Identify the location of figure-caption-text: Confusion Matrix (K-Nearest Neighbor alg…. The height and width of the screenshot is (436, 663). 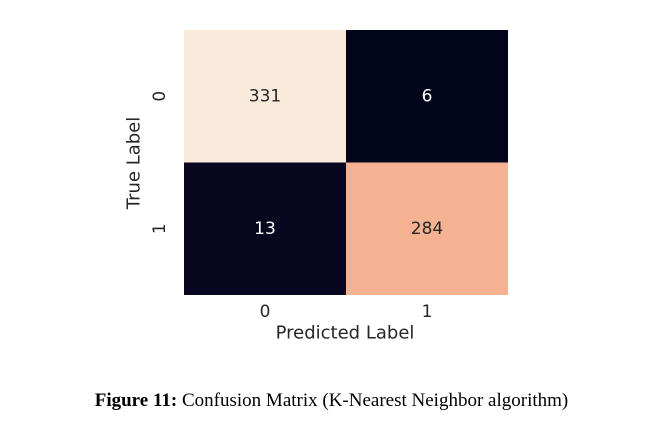
(373, 400).